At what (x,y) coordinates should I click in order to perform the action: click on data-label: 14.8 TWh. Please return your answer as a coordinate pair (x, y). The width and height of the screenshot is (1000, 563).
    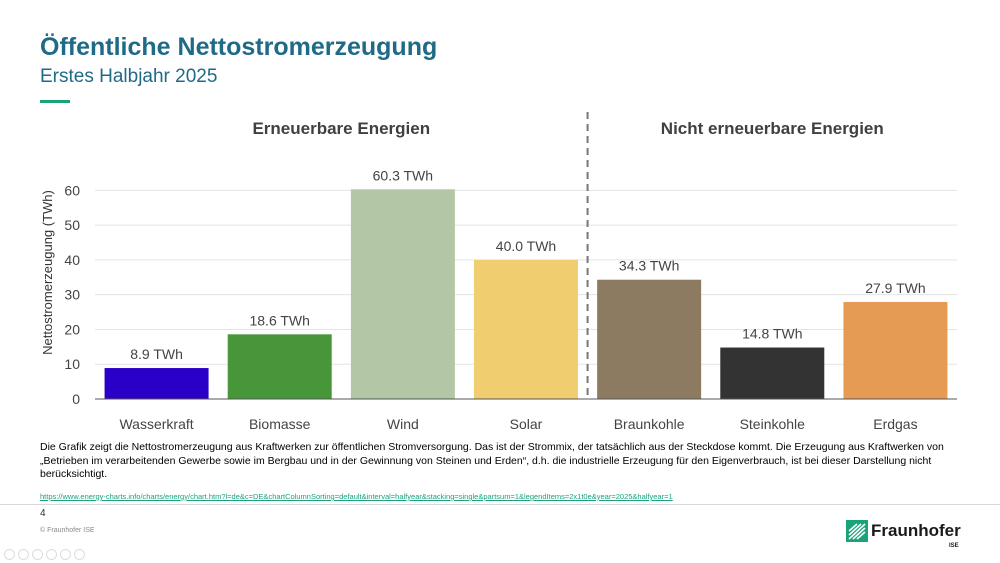
    Looking at the image, I should click on (772, 334).